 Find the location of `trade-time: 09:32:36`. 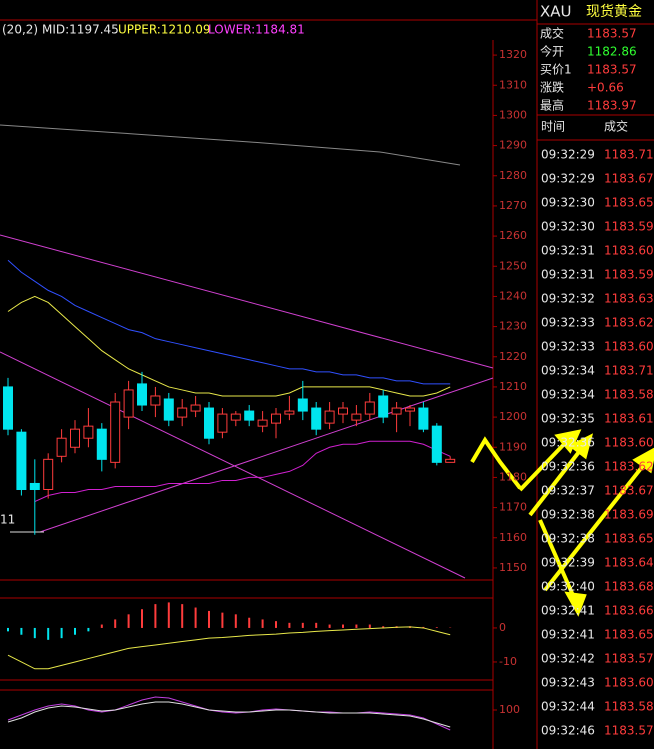

trade-time: 09:32:36 is located at coordinates (568, 443).